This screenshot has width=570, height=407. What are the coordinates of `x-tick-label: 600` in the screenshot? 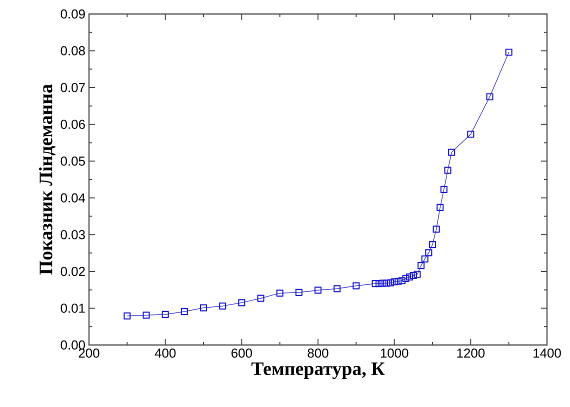 It's located at (242, 353).